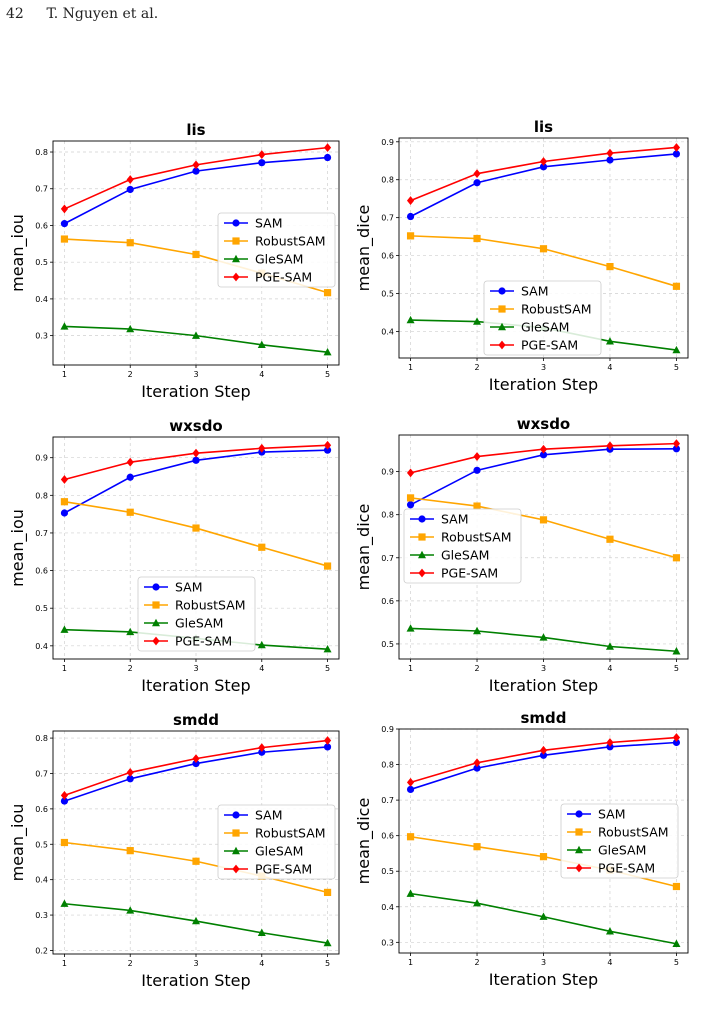 This screenshot has width=702, height=1015. Describe the element at coordinates (41, 571) in the screenshot. I see `y-tick-label: 0.6` at that location.